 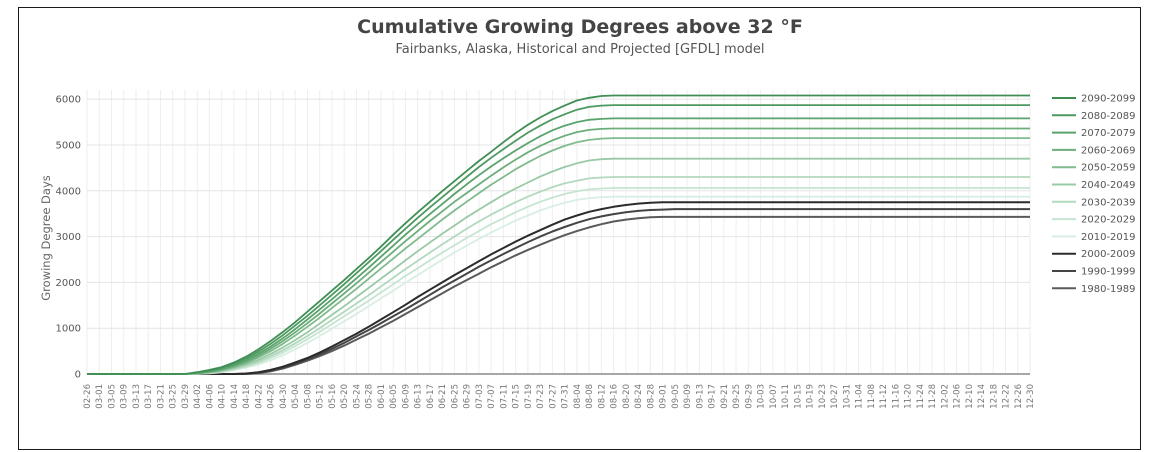 What do you see at coordinates (210, 396) in the screenshot?
I see `x-tick-label: 04-06` at bounding box center [210, 396].